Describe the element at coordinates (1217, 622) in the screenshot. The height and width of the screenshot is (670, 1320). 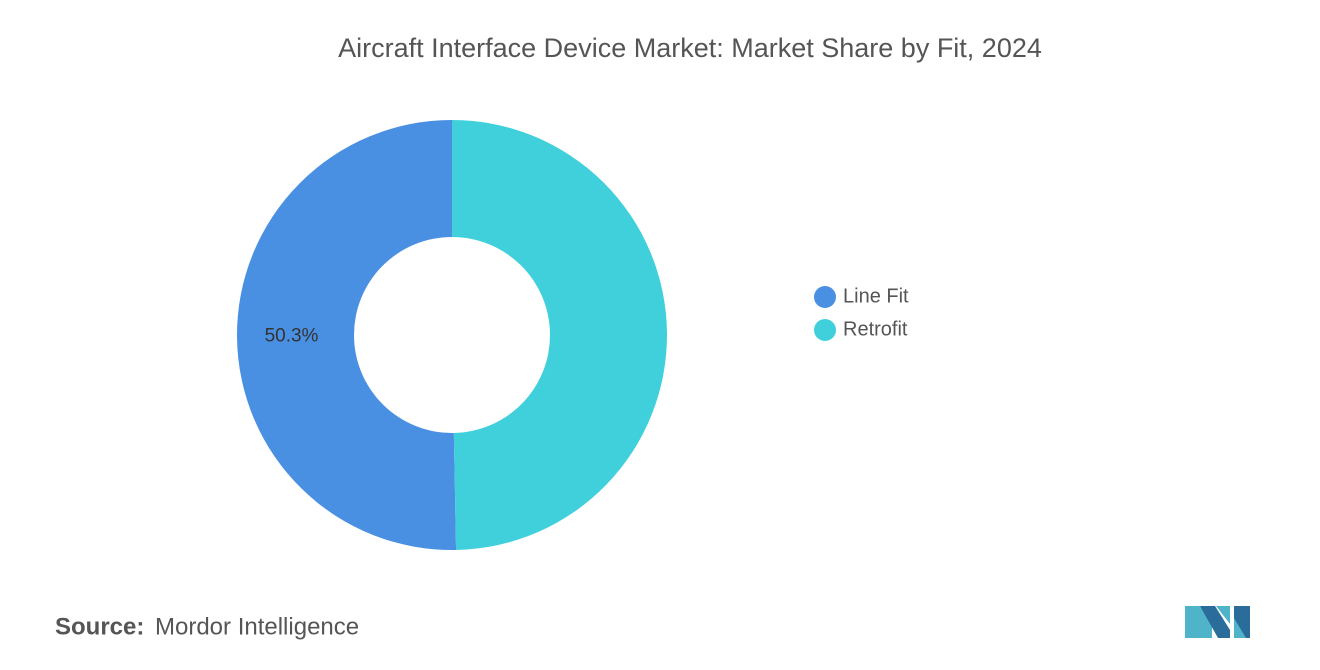
I see `logo` at that location.